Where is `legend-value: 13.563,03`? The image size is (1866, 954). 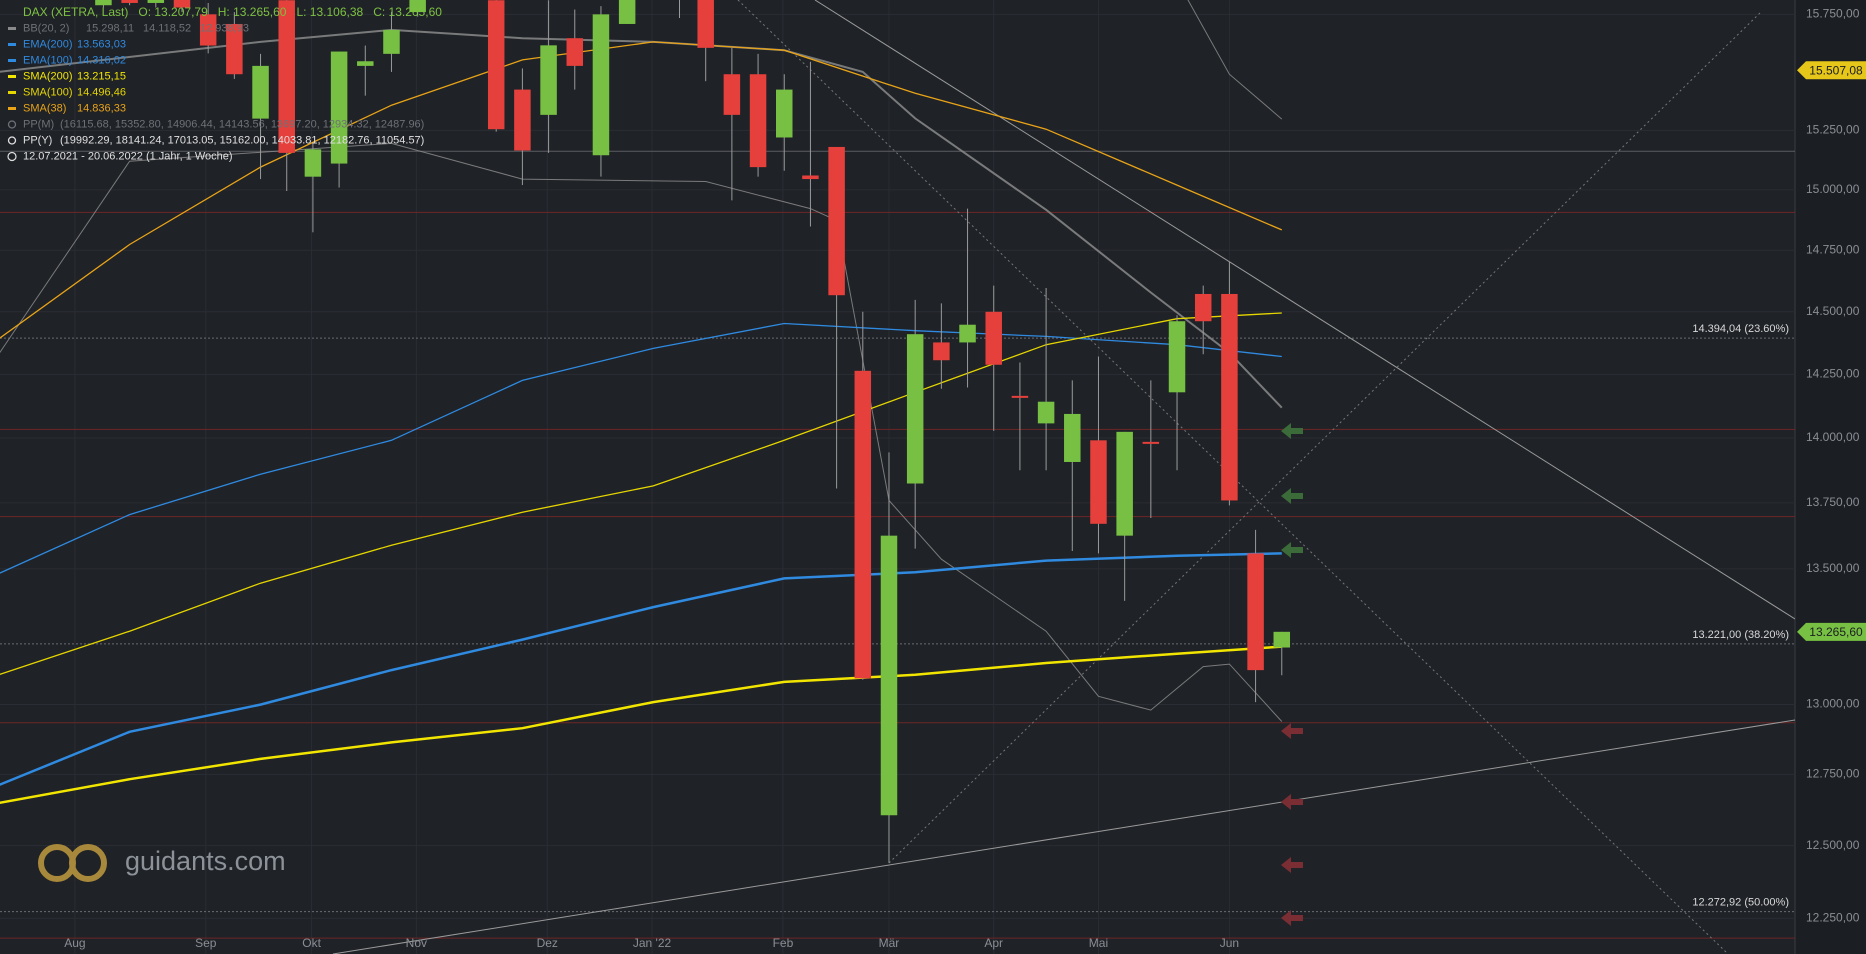
legend-value: 13.563,03 is located at coordinates (101, 44).